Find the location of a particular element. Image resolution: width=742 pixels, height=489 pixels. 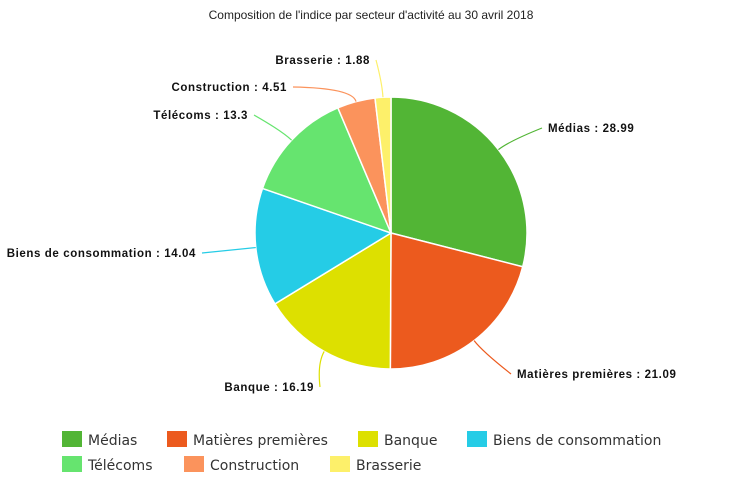

connector-telecoms is located at coordinates (273, 127).